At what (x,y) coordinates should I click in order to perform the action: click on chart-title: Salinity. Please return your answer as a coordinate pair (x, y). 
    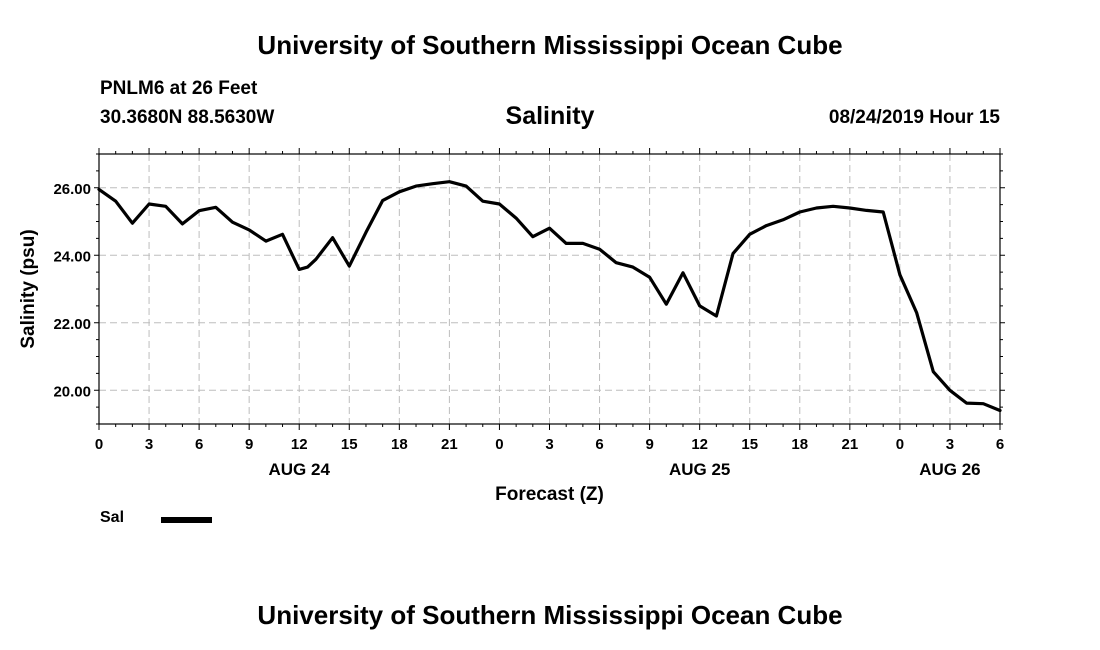
    Looking at the image, I should click on (550, 116).